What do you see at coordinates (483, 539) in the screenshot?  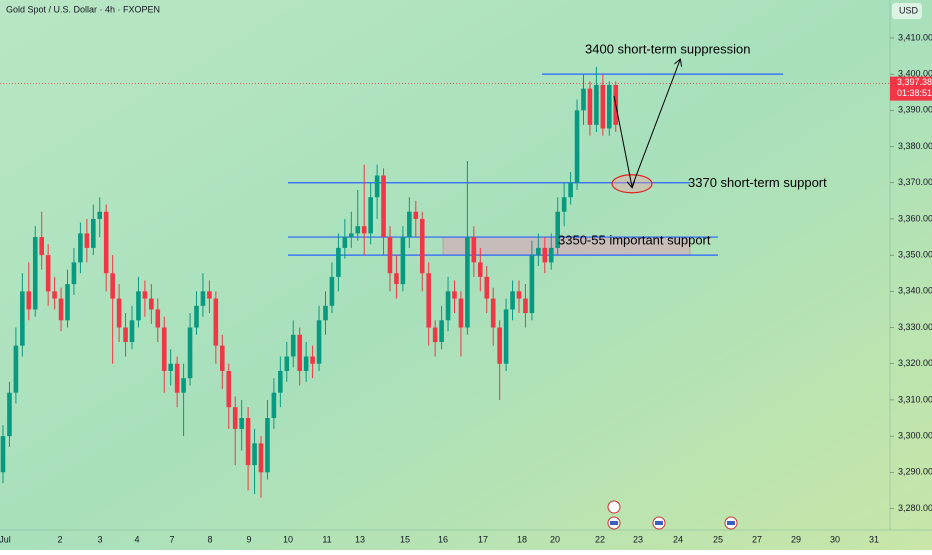 I see `x-tick-label: 17` at bounding box center [483, 539].